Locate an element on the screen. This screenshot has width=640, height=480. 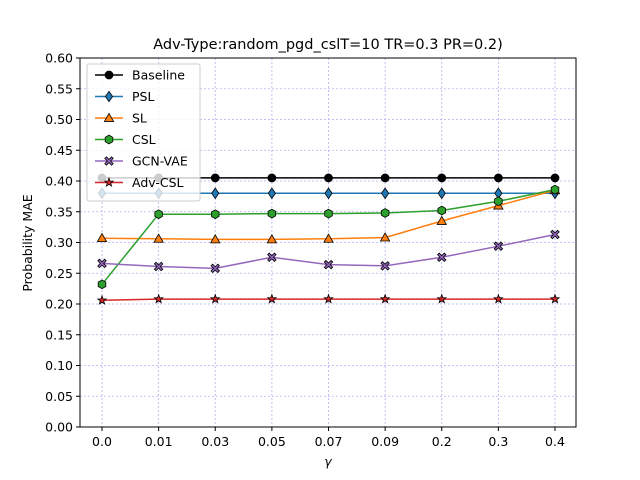
x-tick-label: 0.0 is located at coordinates (102, 441).